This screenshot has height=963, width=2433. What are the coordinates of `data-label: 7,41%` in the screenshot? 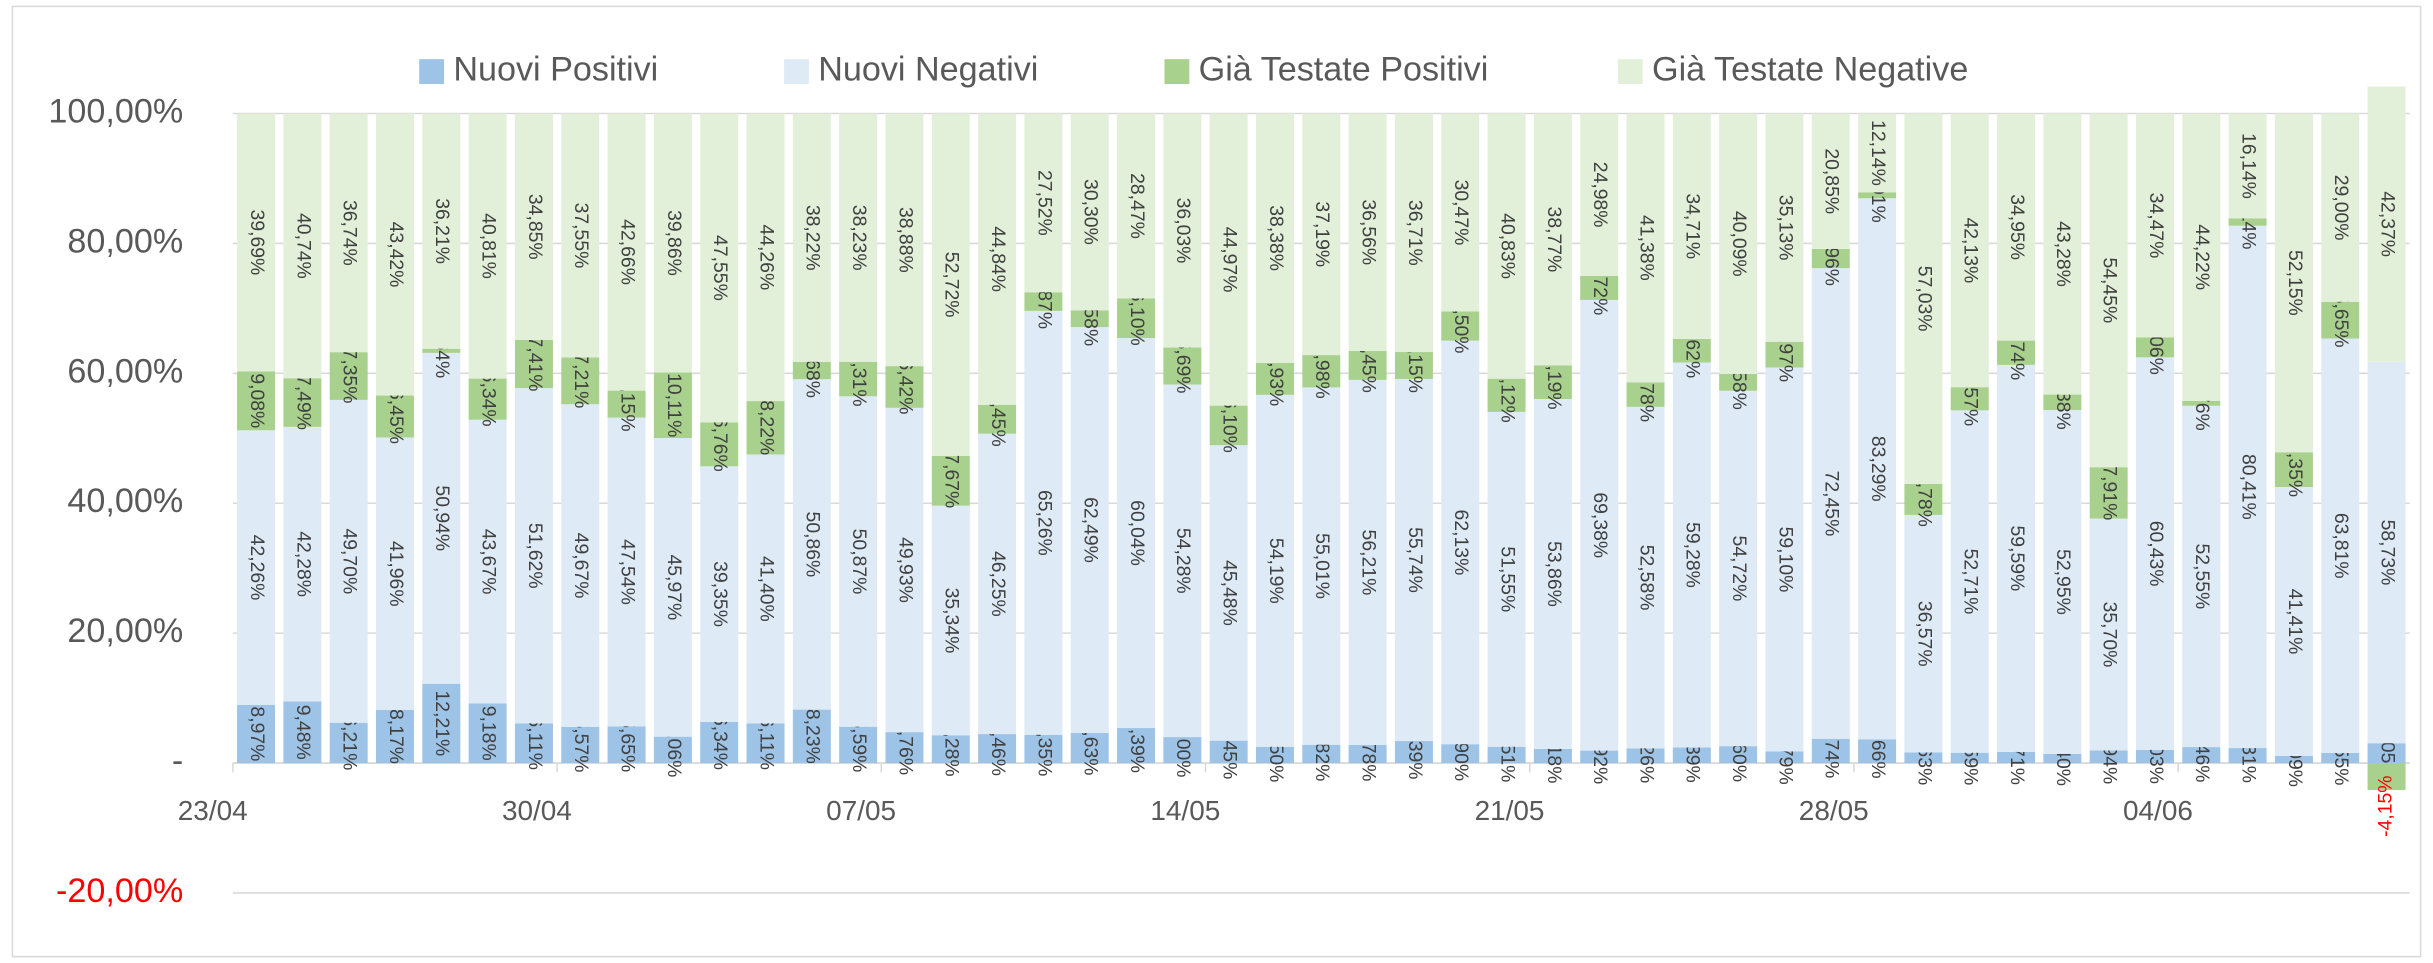 It's located at (535, 364).